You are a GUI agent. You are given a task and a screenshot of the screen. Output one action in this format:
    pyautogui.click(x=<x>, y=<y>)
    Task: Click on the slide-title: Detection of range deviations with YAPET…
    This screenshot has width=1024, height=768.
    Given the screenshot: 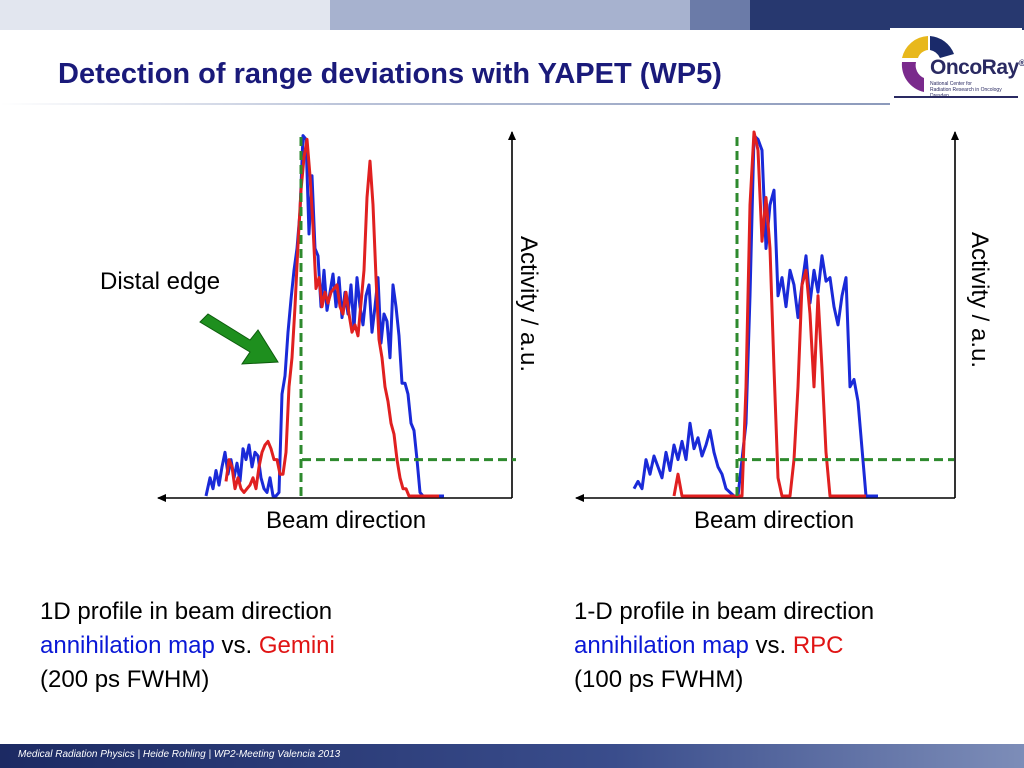 What is the action you would take?
    pyautogui.click(x=390, y=74)
    